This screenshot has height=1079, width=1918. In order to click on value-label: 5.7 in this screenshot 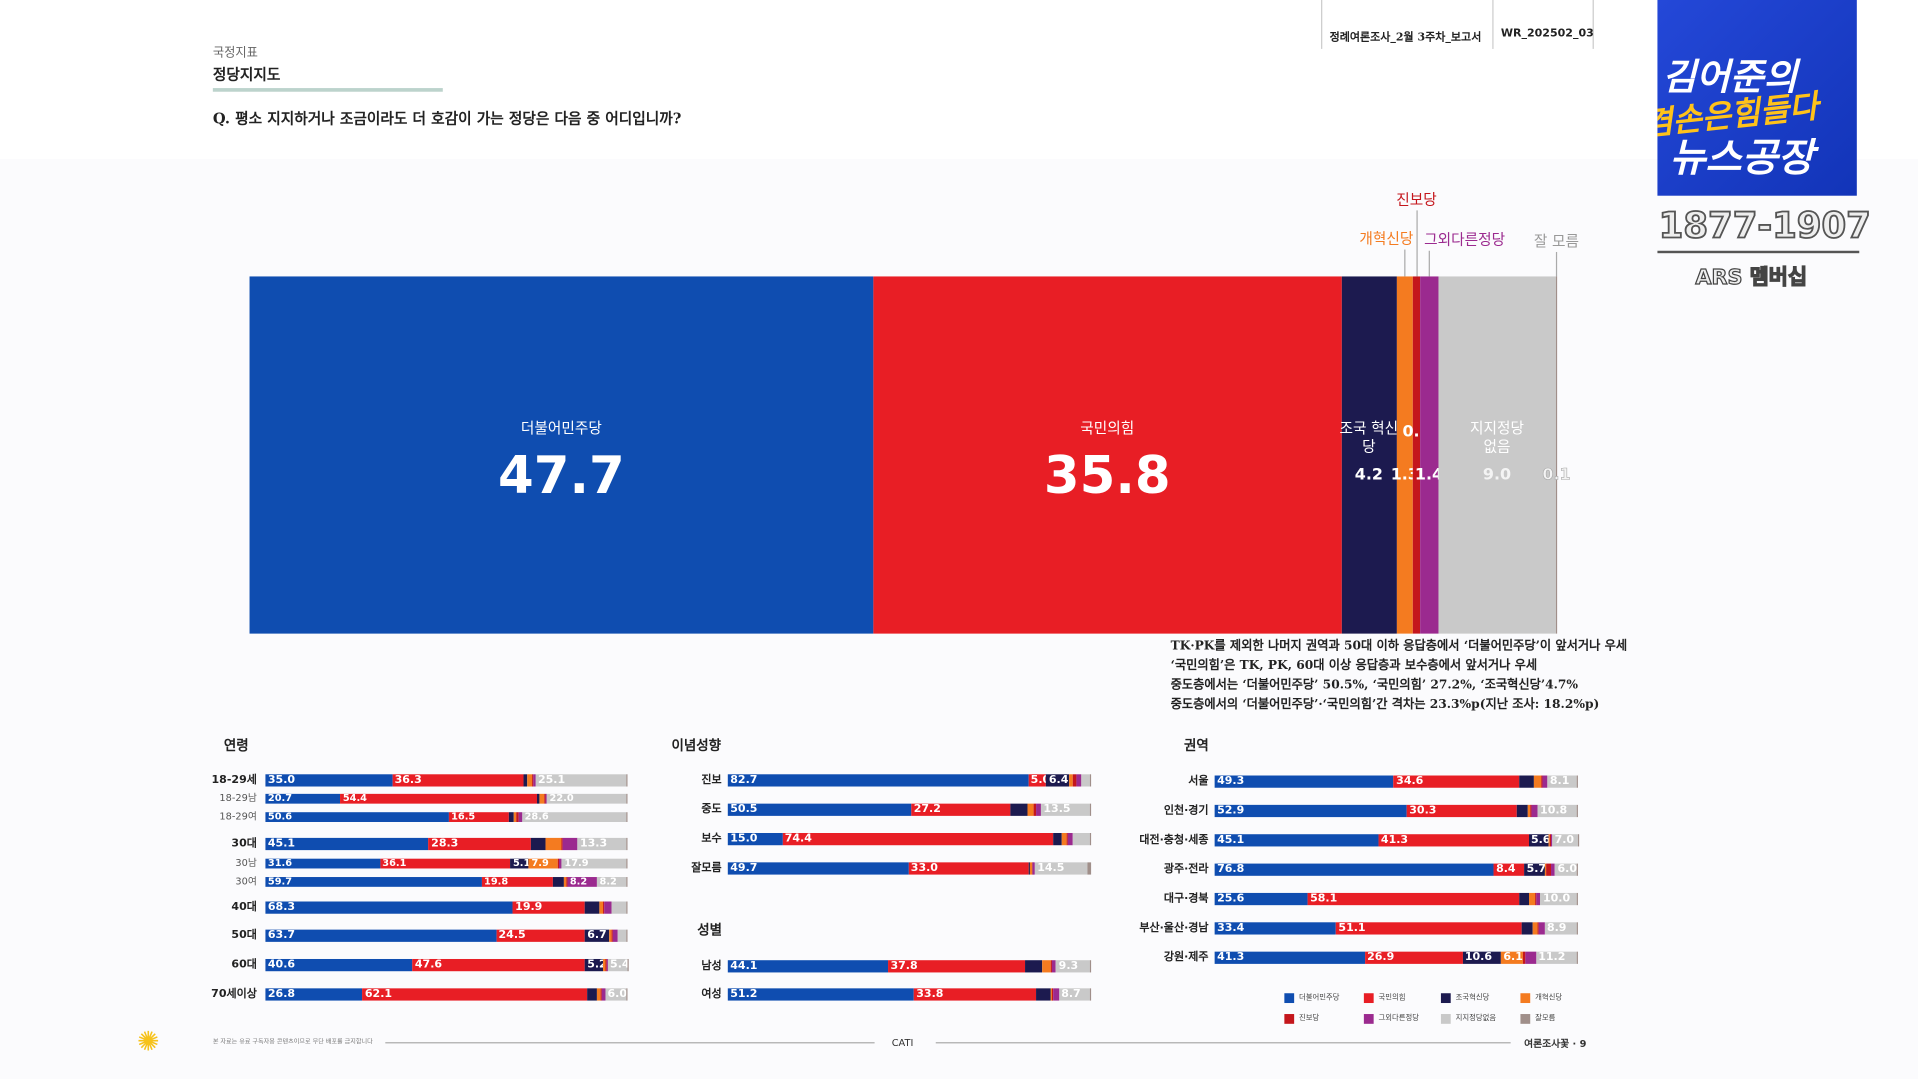, I will do `click(1536, 869)`.